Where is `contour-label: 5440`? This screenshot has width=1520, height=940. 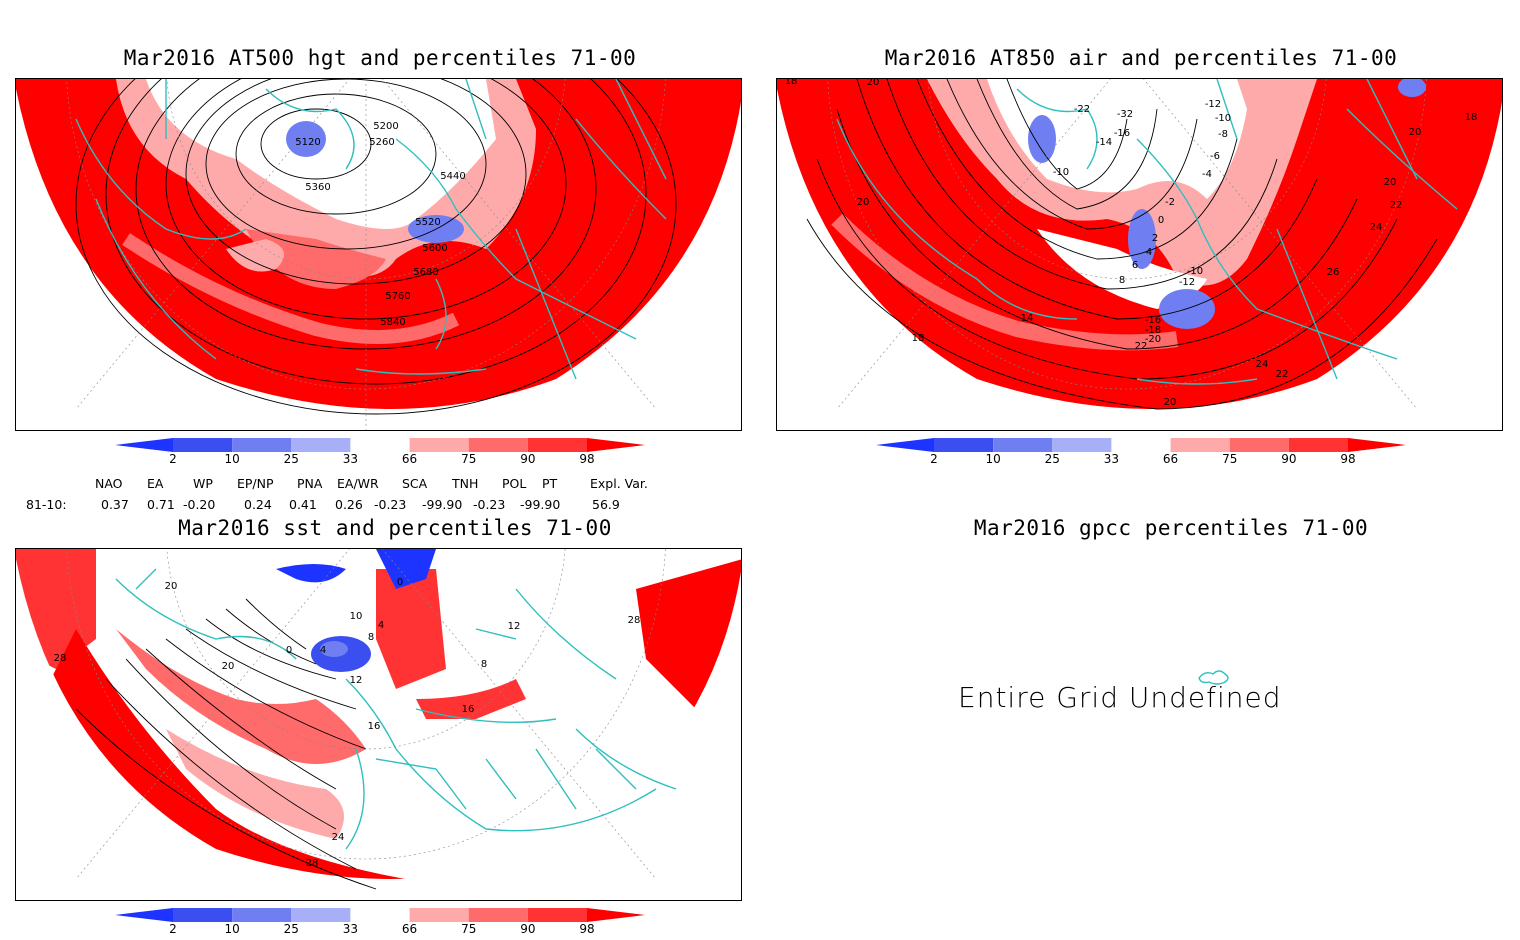
contour-label: 5440 is located at coordinates (452, 176).